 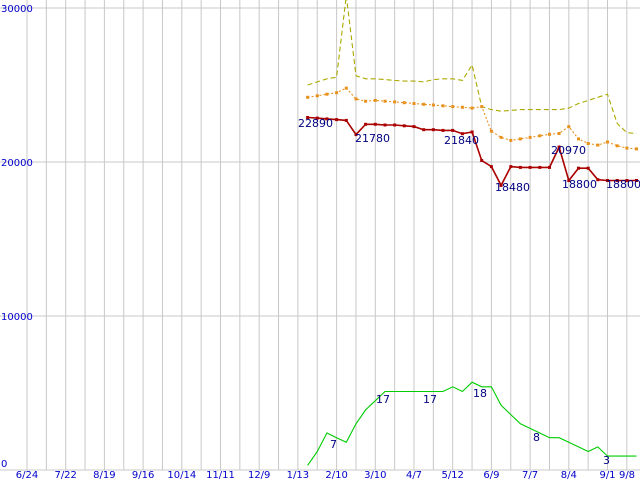 I want to click on x-axis-label: 4/7, so click(x=414, y=475).